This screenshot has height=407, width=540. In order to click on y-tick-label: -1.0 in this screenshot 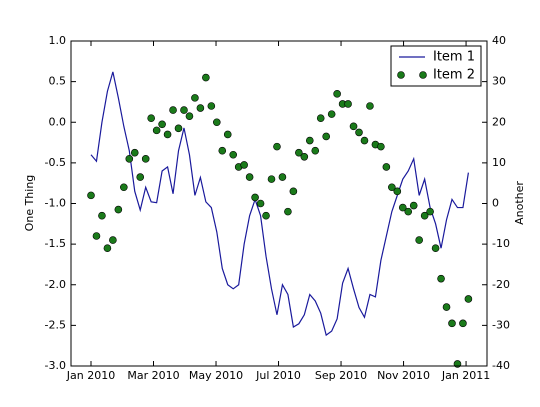, I will do `click(55, 203)`.